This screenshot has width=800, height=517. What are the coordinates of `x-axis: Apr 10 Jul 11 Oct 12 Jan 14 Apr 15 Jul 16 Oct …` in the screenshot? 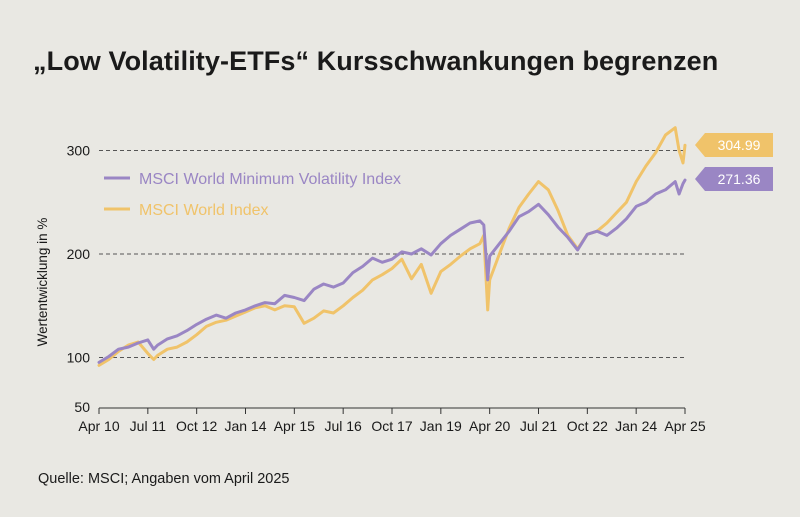 It's located at (392, 420).